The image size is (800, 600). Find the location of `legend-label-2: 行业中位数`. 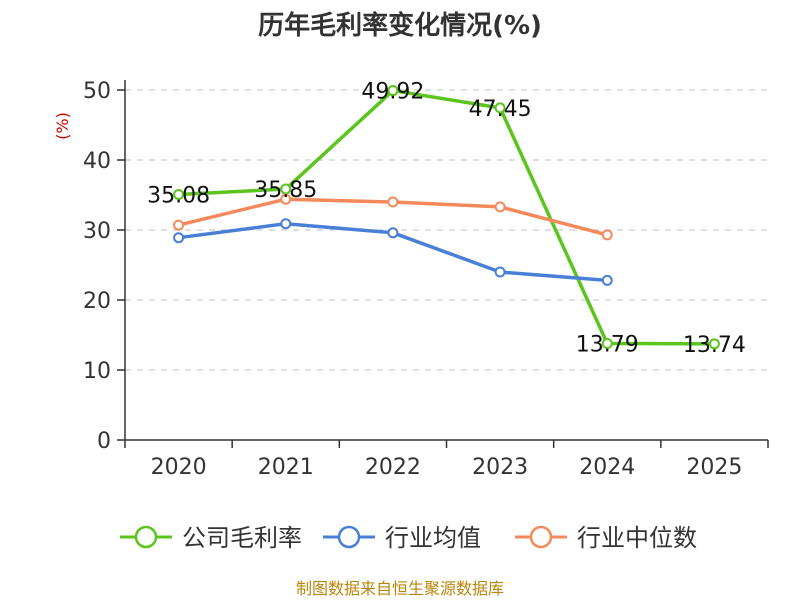

legend-label-2: 行业中位数 is located at coordinates (637, 538).